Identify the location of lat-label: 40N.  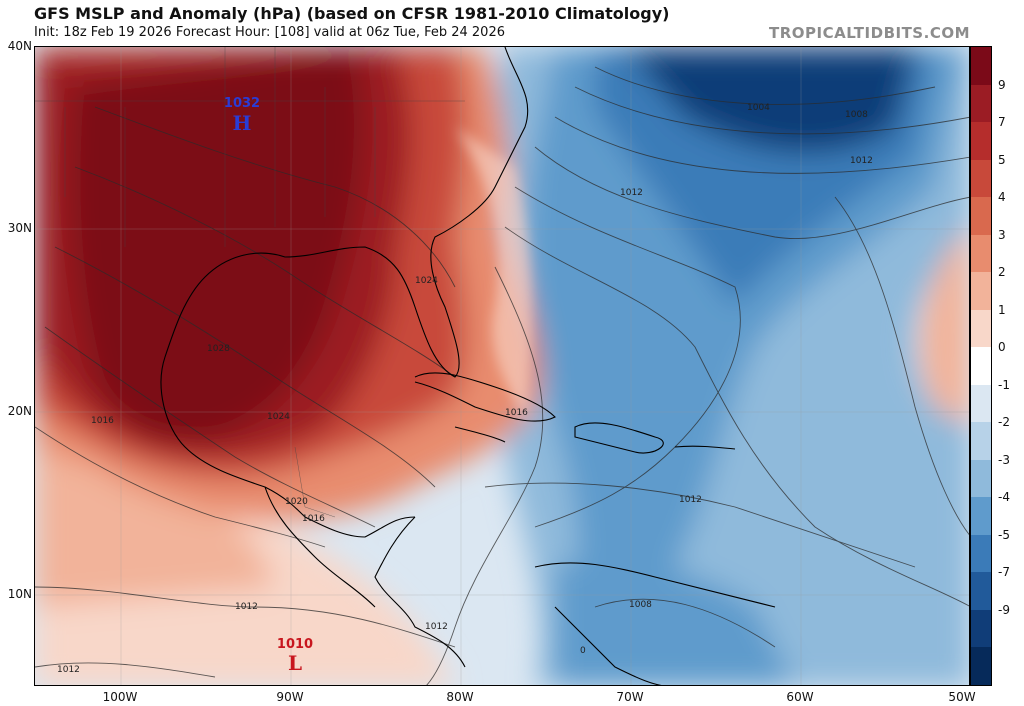
(19, 46).